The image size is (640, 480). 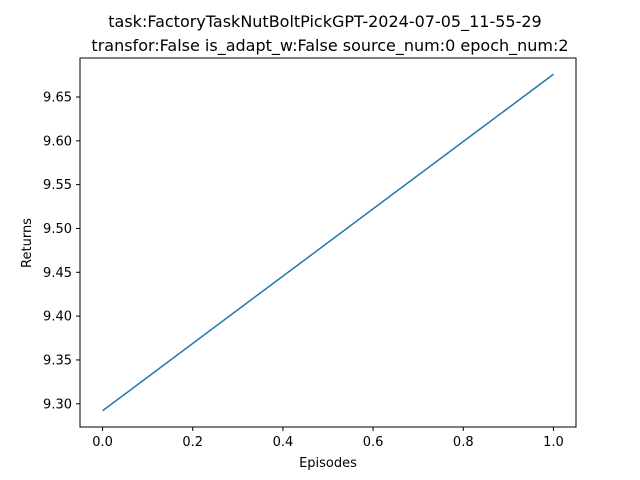 What do you see at coordinates (57, 141) in the screenshot?
I see `y-tick-label: 9.60` at bounding box center [57, 141].